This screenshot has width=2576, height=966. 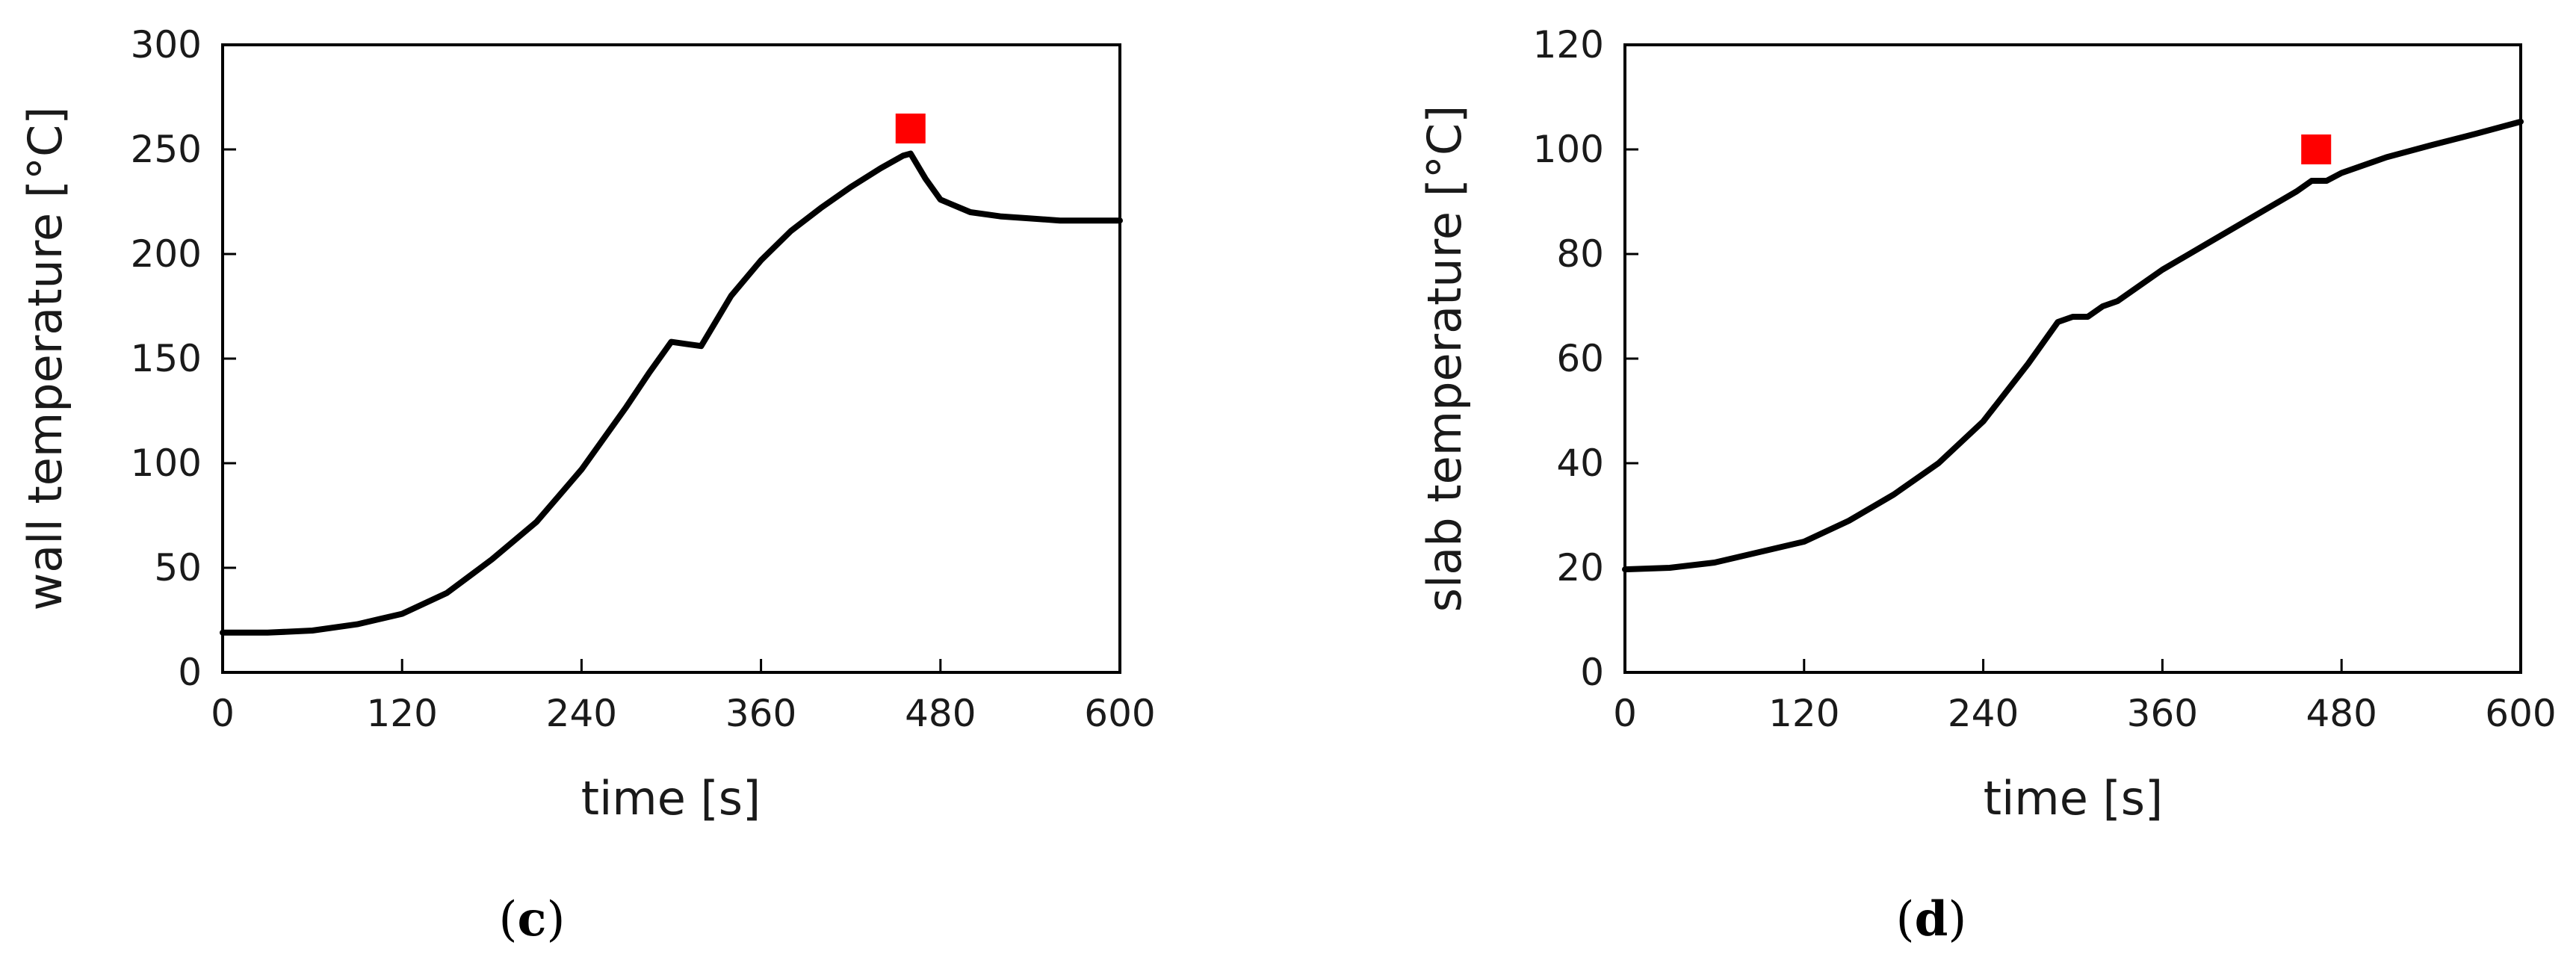 I want to click on y-tick-label: 40, so click(x=1580, y=463).